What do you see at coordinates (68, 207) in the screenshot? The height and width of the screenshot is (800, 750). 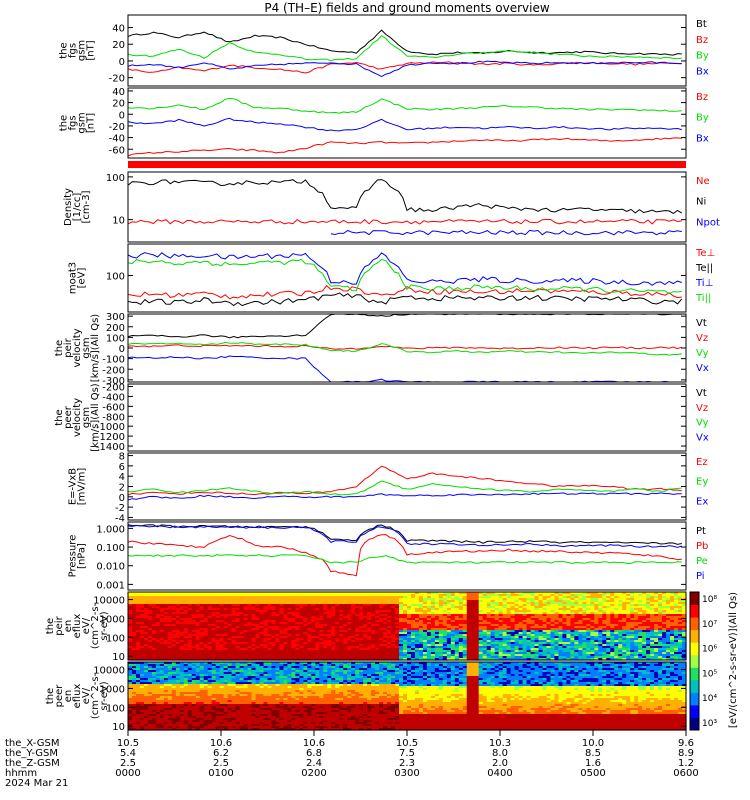 I see `y-axis-label: Density` at bounding box center [68, 207].